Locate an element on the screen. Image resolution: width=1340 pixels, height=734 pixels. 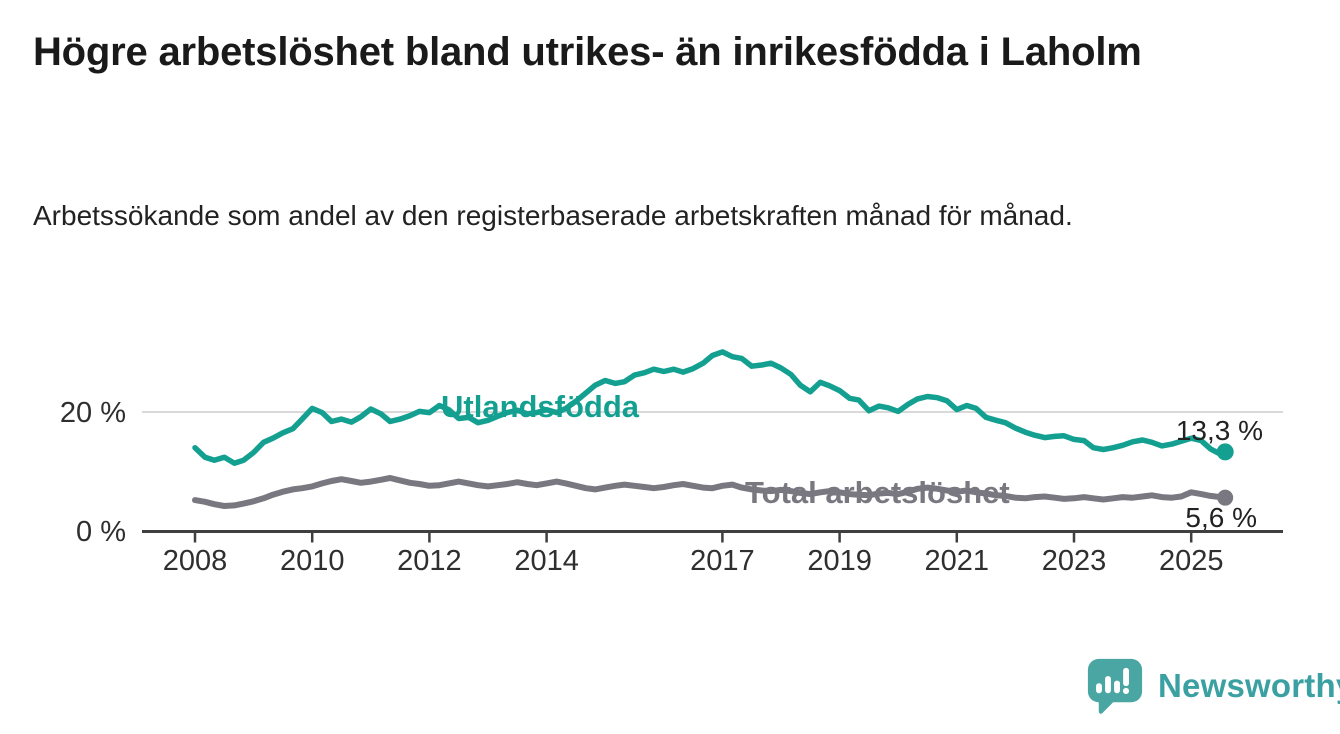
x-tick-label: 2025 is located at coordinates (1191, 561).